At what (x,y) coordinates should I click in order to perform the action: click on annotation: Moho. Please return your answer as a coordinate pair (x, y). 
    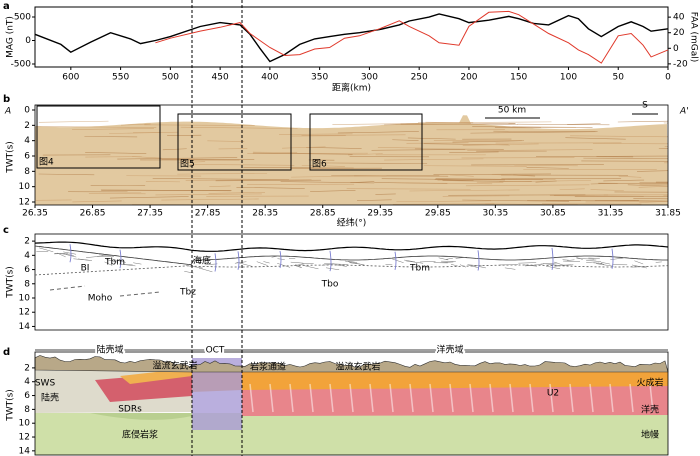
    Looking at the image, I should click on (100, 299).